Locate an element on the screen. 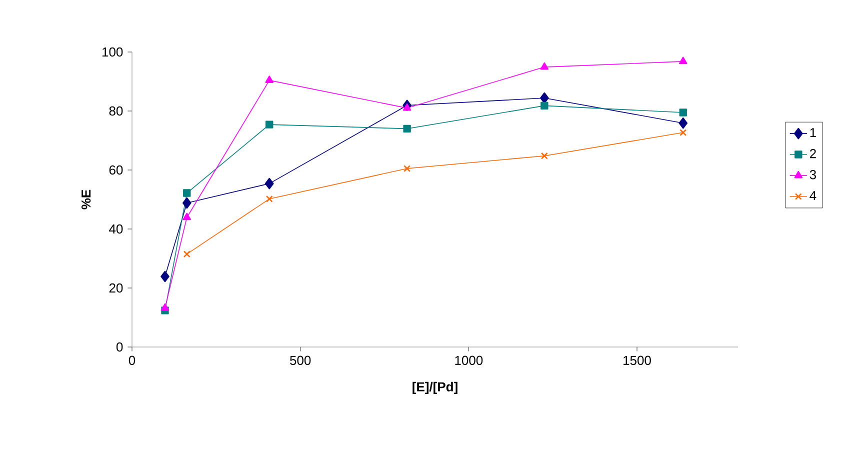 The height and width of the screenshot is (459, 861). y-tick-label: 20 is located at coordinates (116, 288).